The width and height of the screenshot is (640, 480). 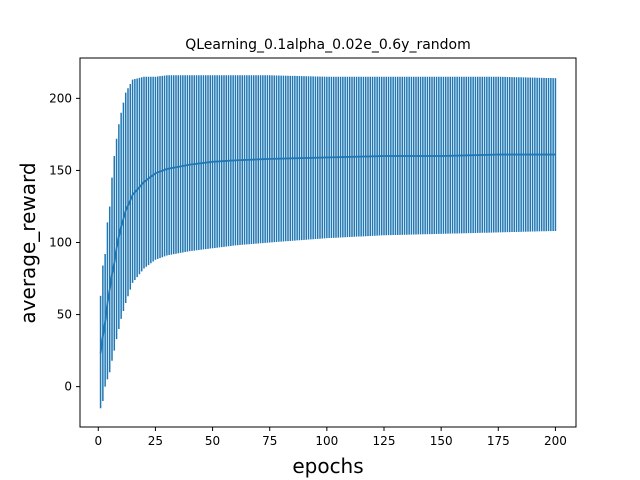 What do you see at coordinates (384, 441) in the screenshot?
I see `x-tick-label: 125` at bounding box center [384, 441].